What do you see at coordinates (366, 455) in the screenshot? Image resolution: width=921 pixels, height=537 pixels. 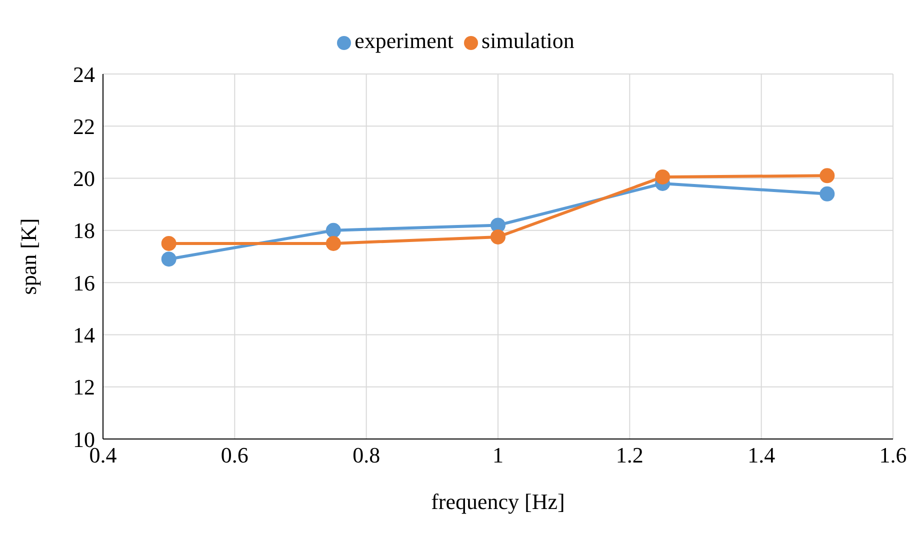 I see `x-tick-label: 0.8` at bounding box center [366, 455].